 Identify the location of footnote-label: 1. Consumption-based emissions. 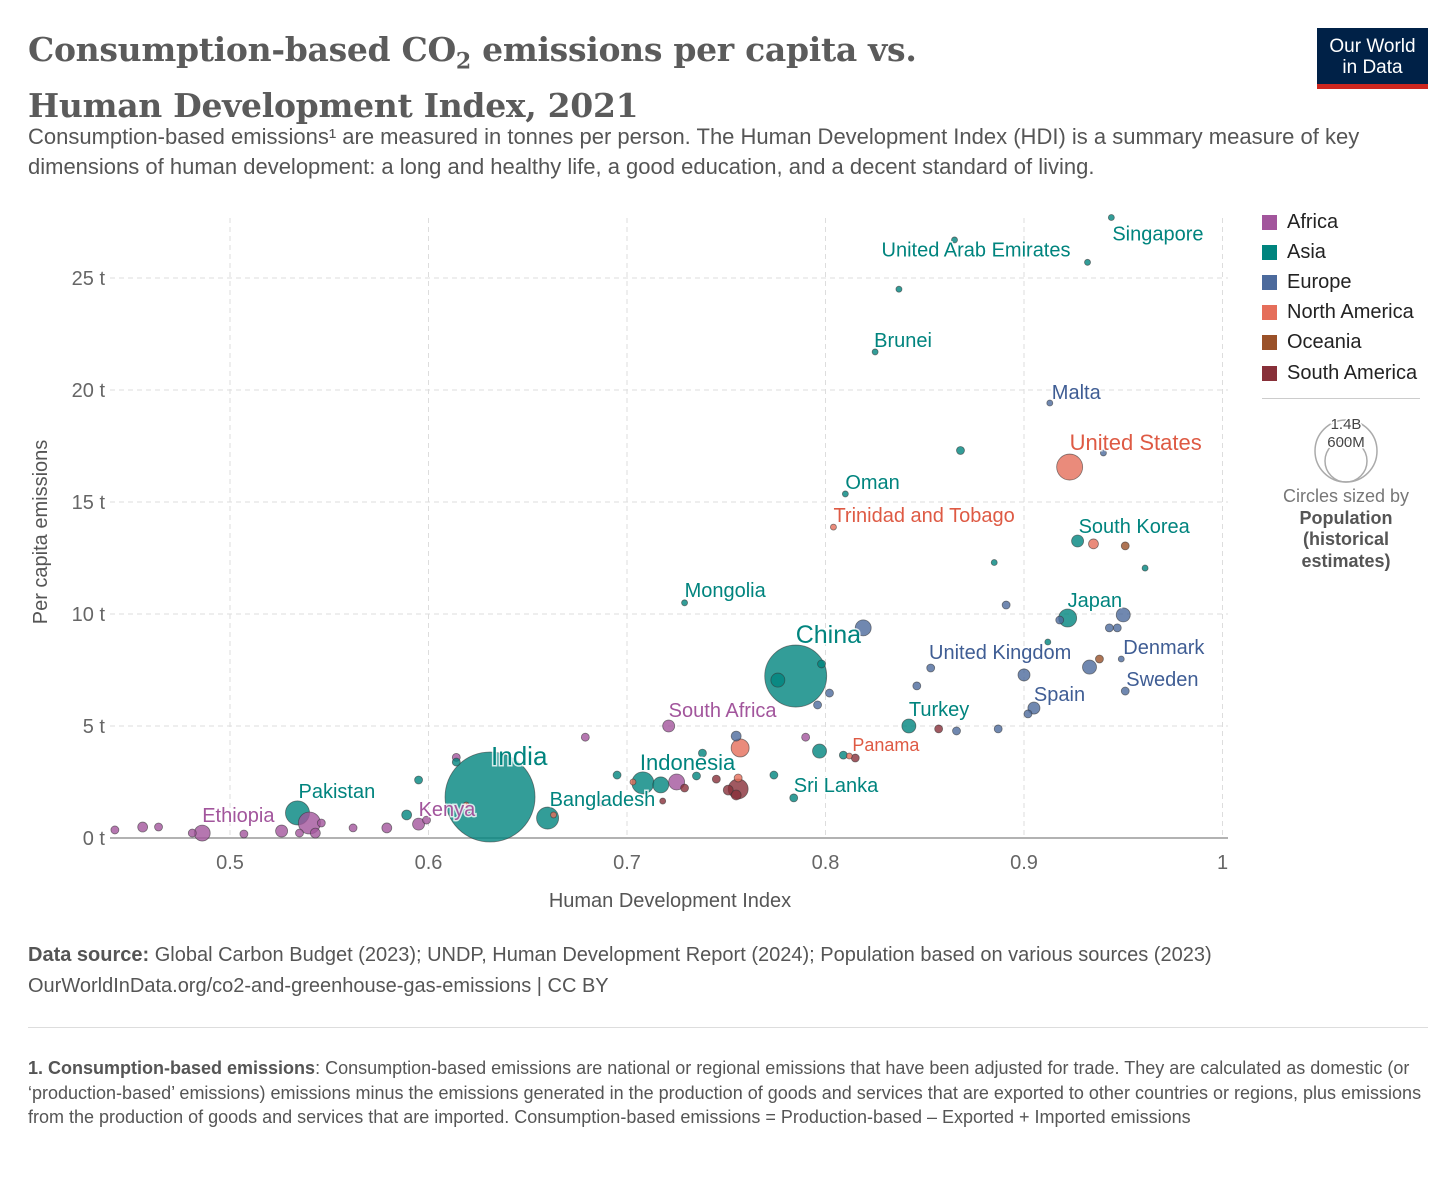
(172, 1068).